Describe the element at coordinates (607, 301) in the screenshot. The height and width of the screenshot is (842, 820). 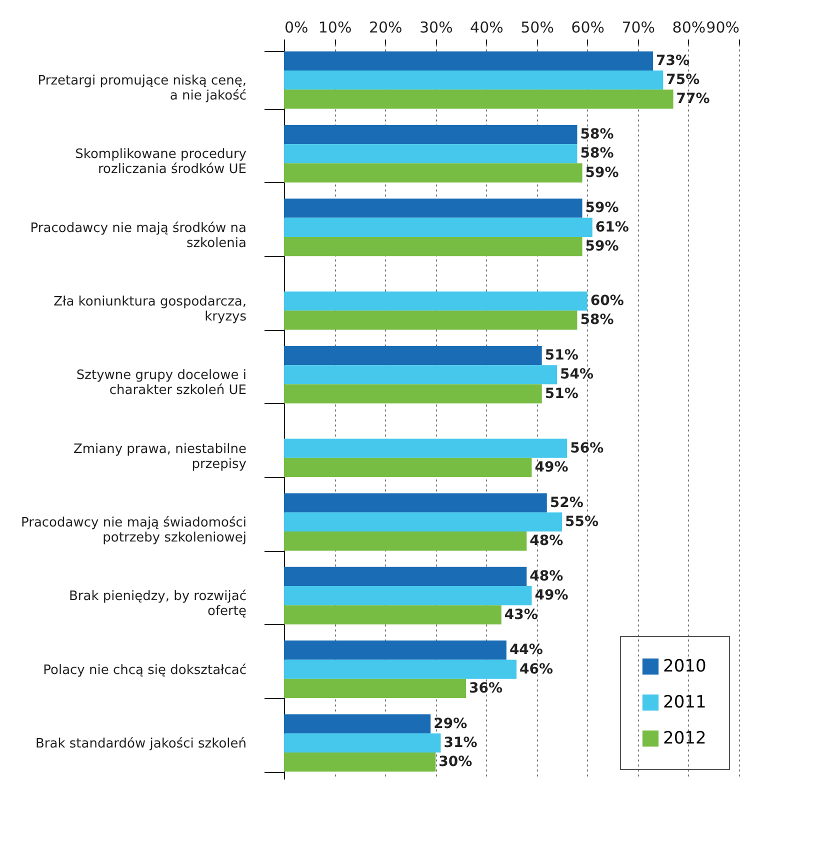
I see `data-label: 60%` at that location.